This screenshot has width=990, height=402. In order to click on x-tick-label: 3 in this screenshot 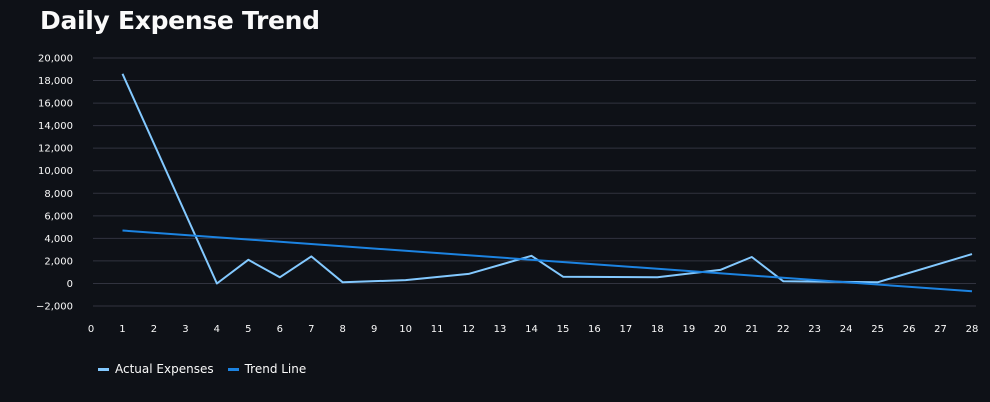, I will do `click(185, 329)`.